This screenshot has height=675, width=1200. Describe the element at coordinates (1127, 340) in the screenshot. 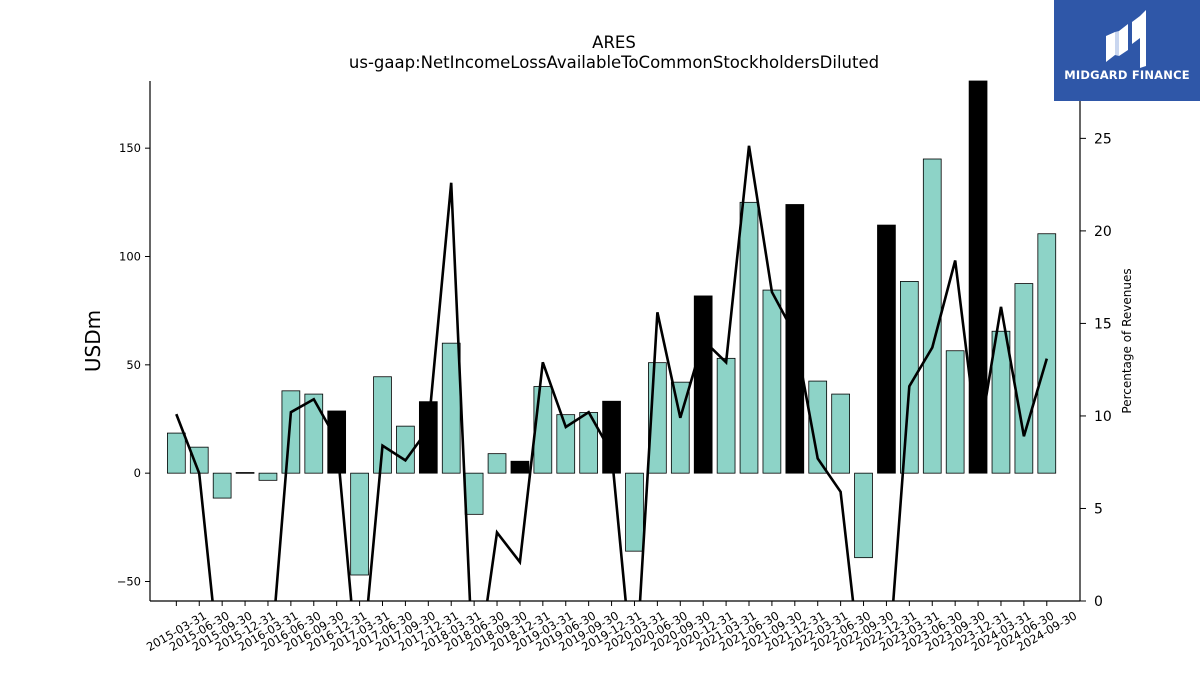

I see `y2-axis-label: Percentage of Revenues` at that location.